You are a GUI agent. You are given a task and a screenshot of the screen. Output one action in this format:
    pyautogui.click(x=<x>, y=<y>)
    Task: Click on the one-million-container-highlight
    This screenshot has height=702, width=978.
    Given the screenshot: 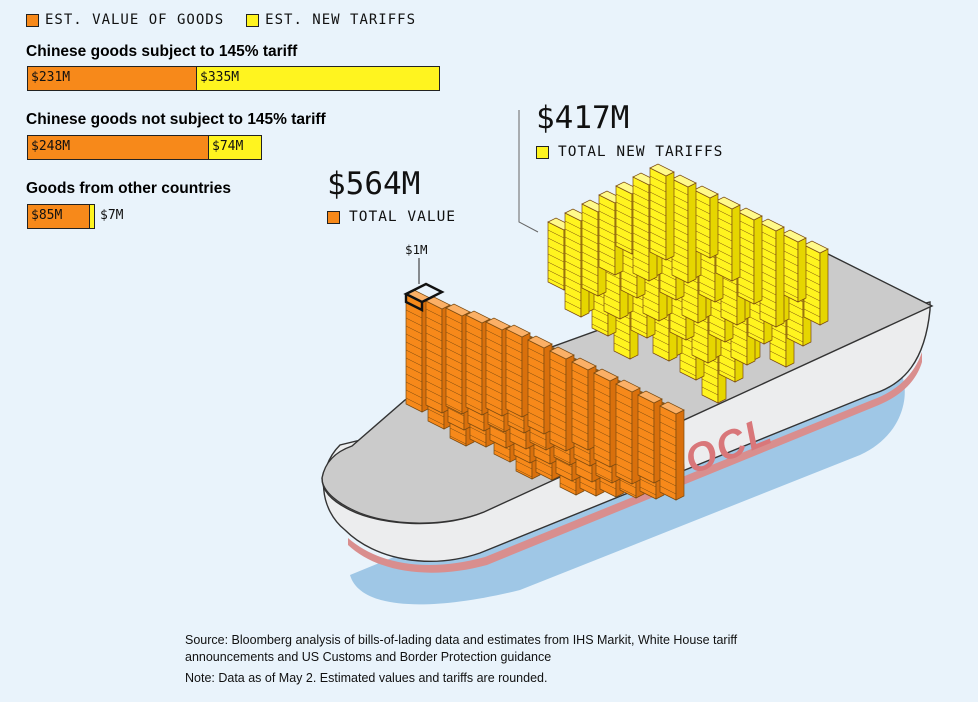 What is the action you would take?
    pyautogui.click(x=424, y=297)
    